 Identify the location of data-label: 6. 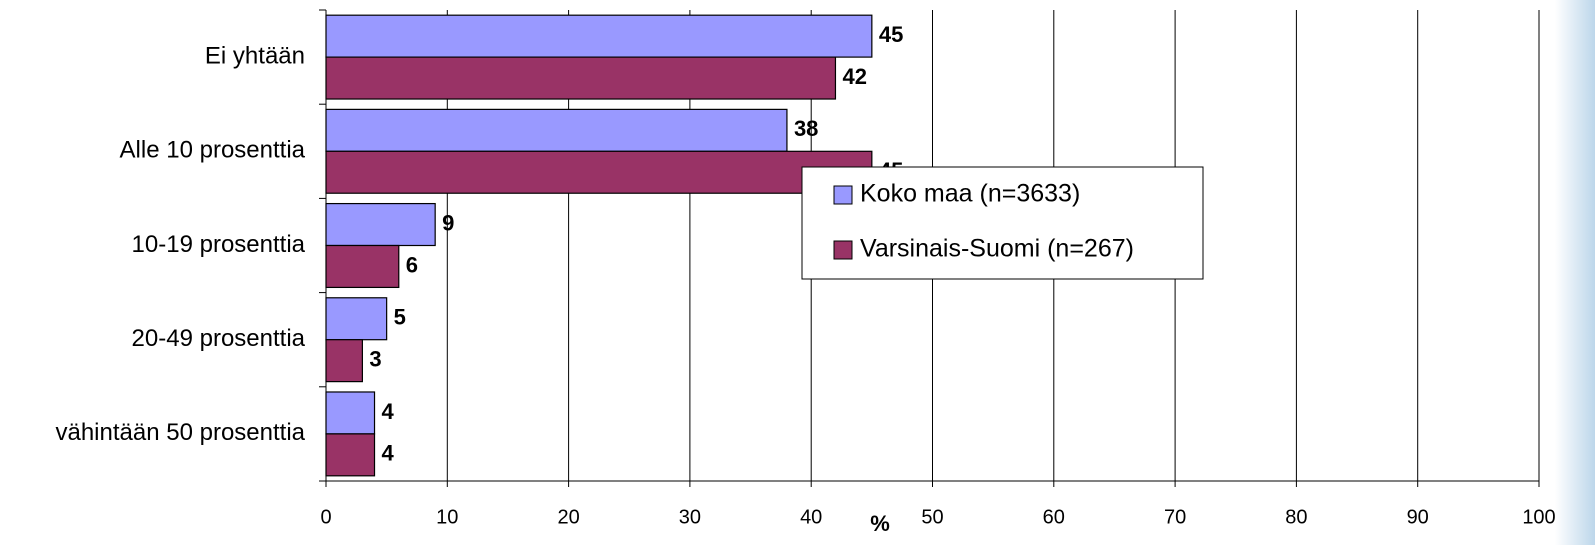
(412, 264).